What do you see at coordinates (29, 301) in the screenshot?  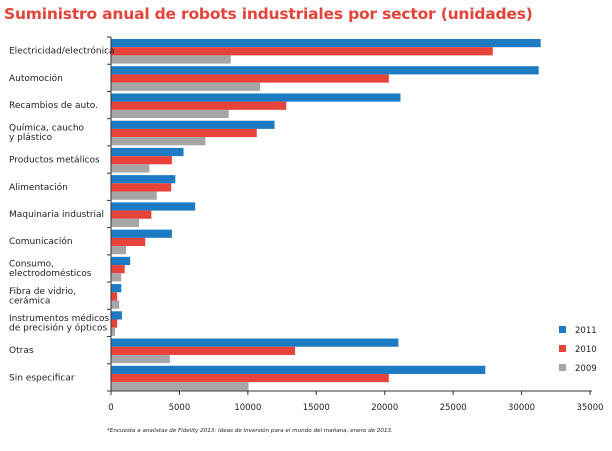 I see `category-label: cerámica` at bounding box center [29, 301].